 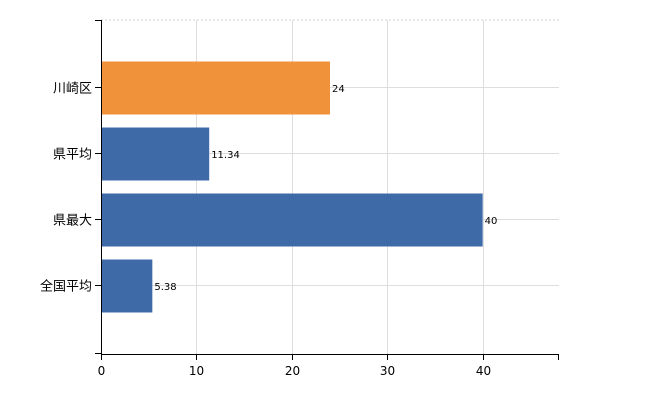 I want to click on category-label: 全国平均, so click(x=66, y=287).